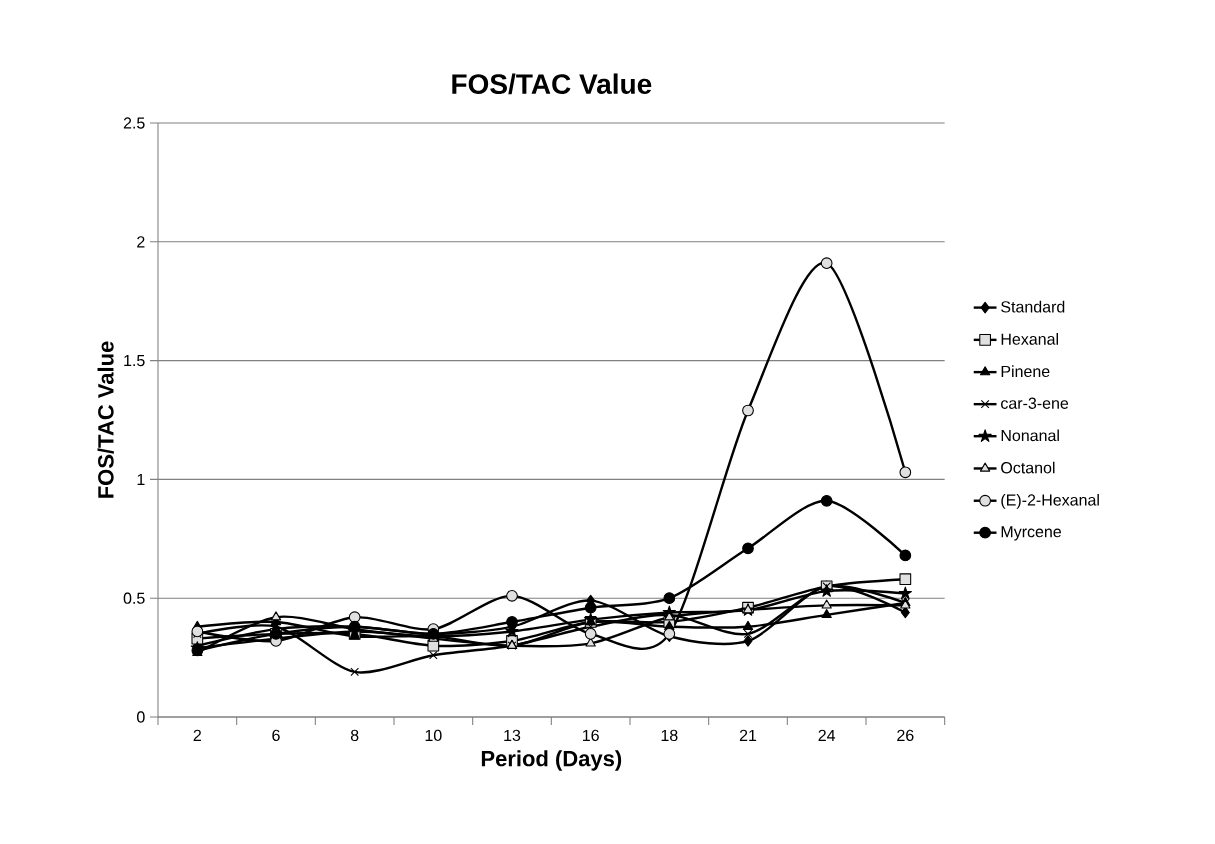 The width and height of the screenshot is (1215, 844). Describe the element at coordinates (141, 479) in the screenshot. I see `y-tick-label: 1` at that location.